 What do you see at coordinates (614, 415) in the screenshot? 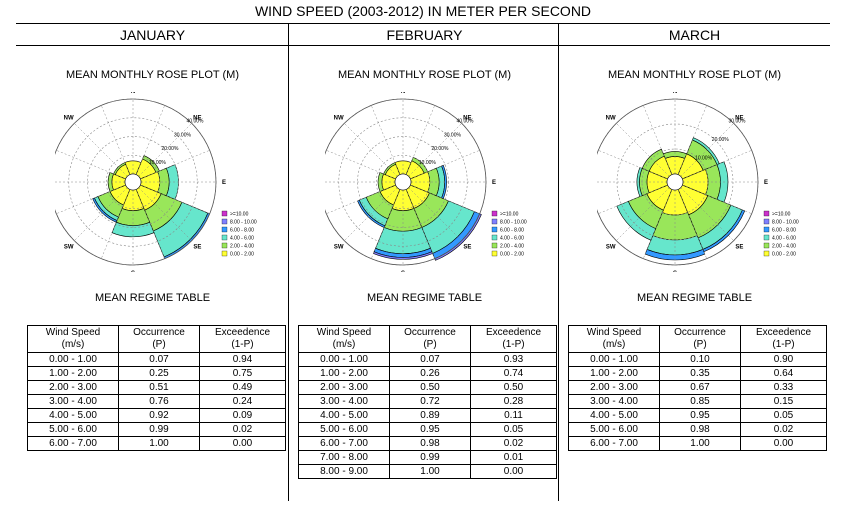
I see `table-cell: 4.00 - 5.00` at bounding box center [614, 415].